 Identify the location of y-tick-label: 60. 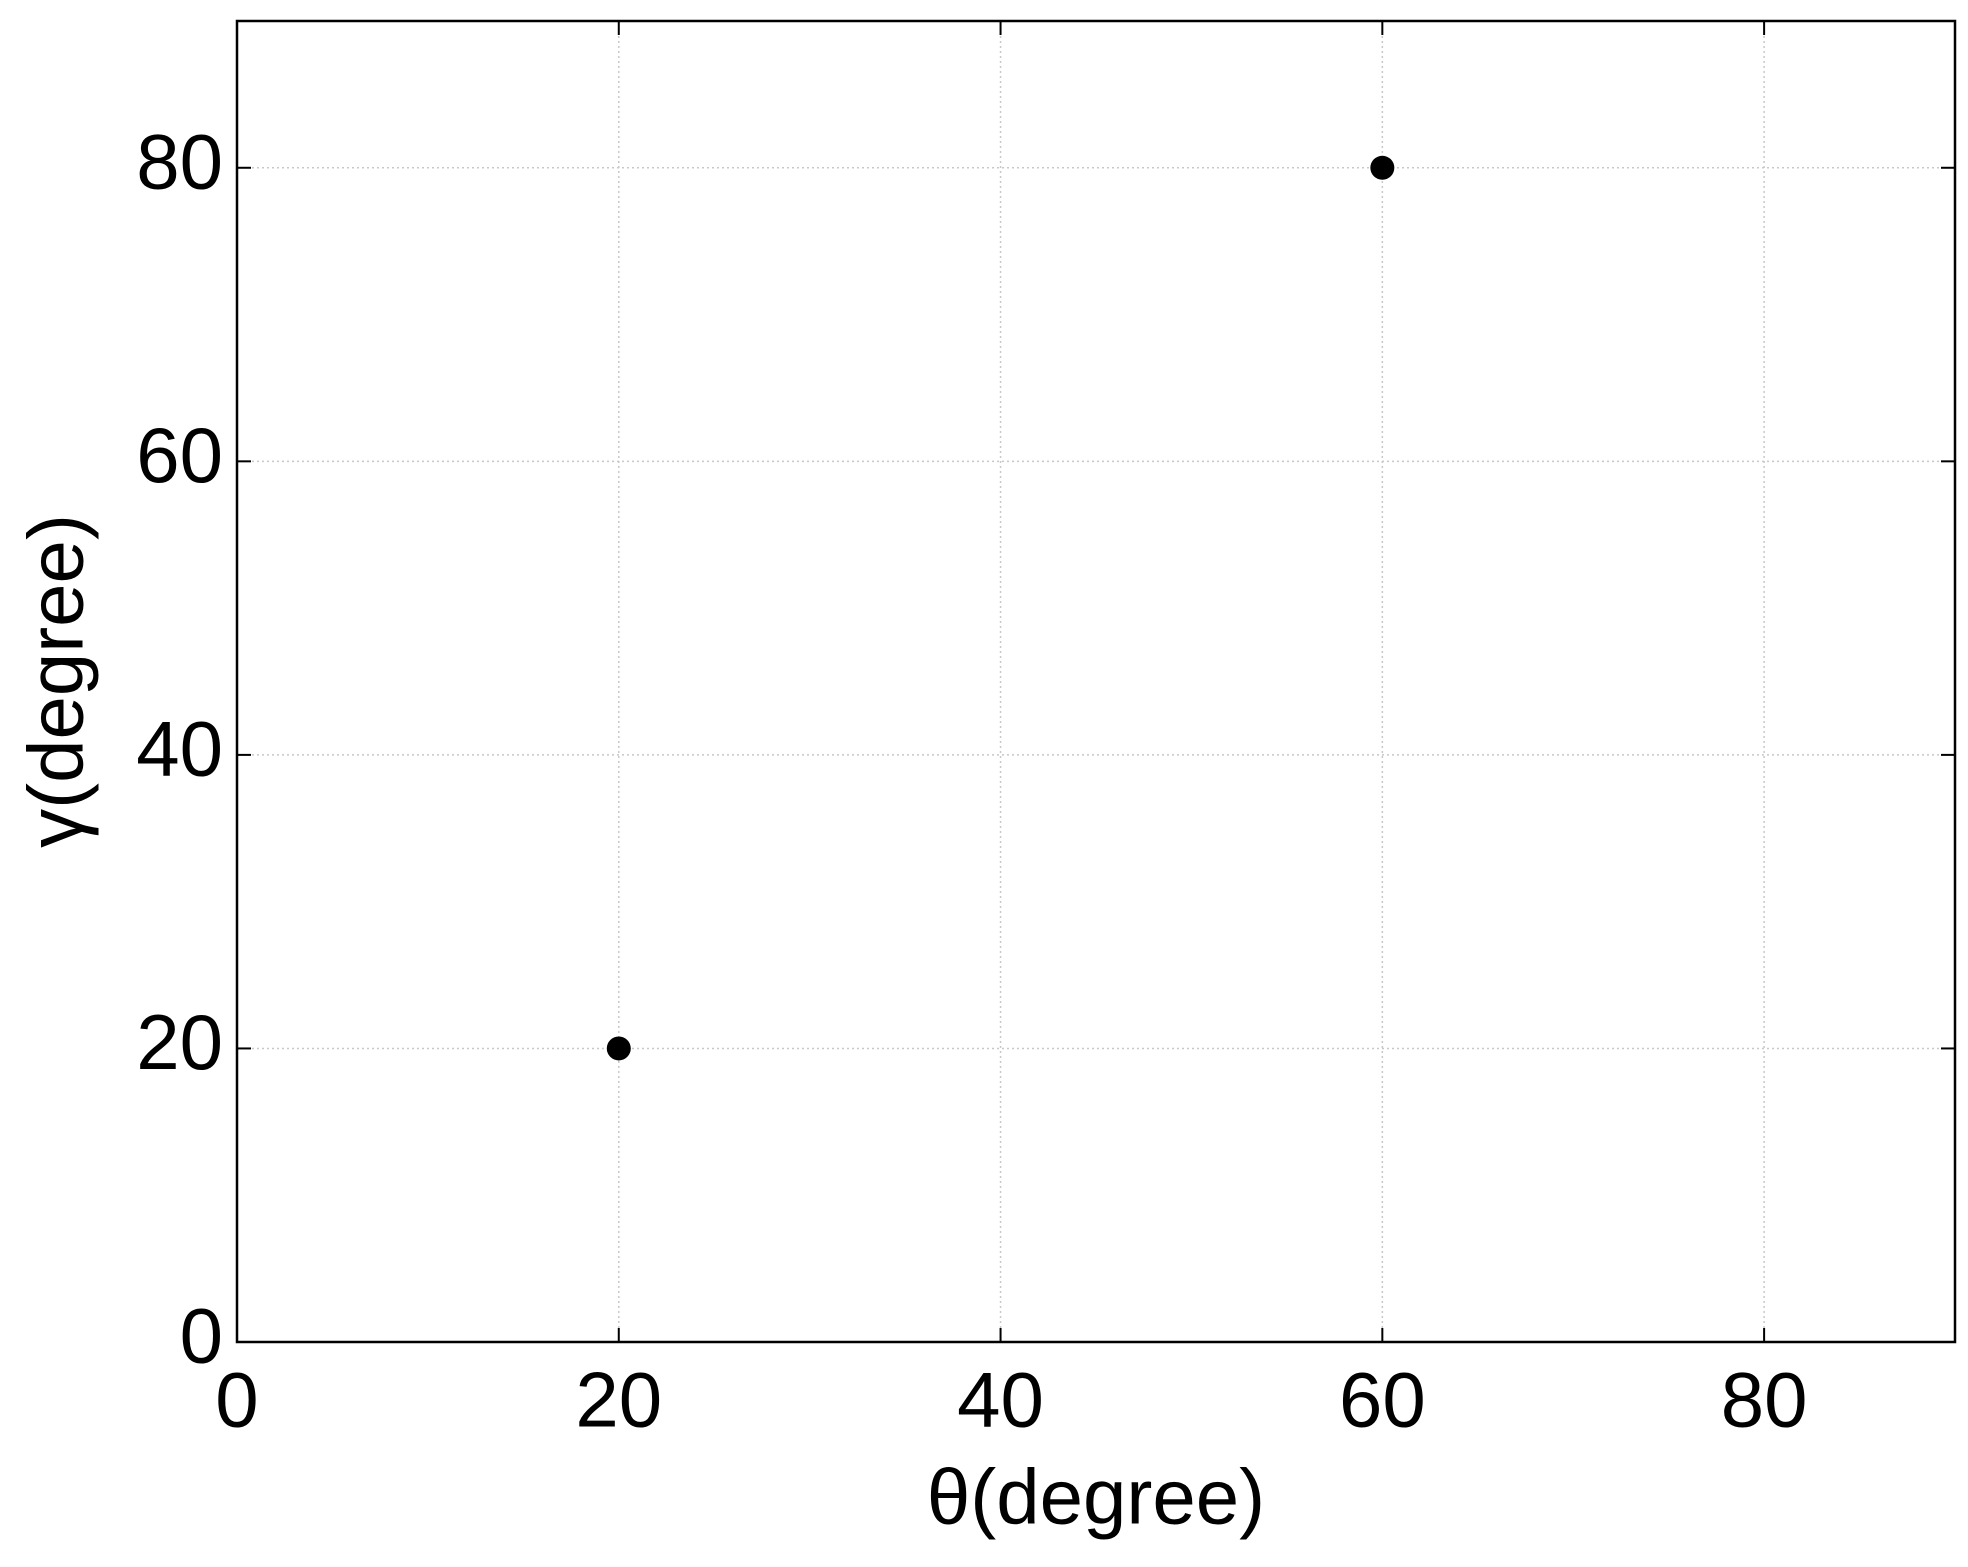
(179, 455).